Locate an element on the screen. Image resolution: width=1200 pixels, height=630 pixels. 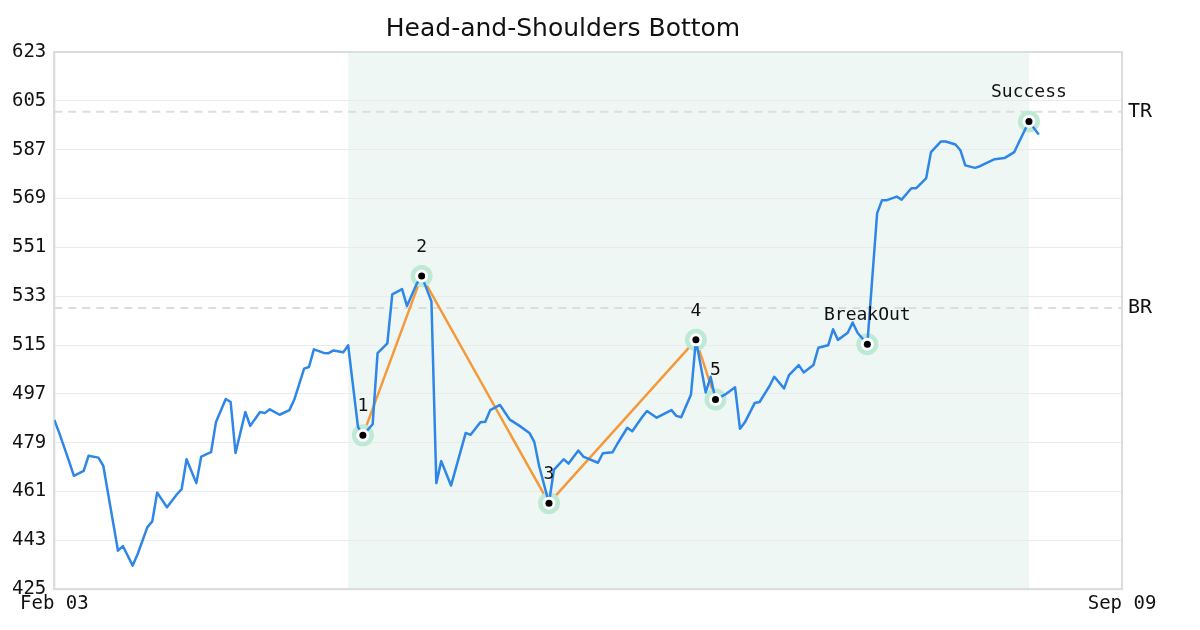
y-tick-label: 533 is located at coordinates (29, 294).